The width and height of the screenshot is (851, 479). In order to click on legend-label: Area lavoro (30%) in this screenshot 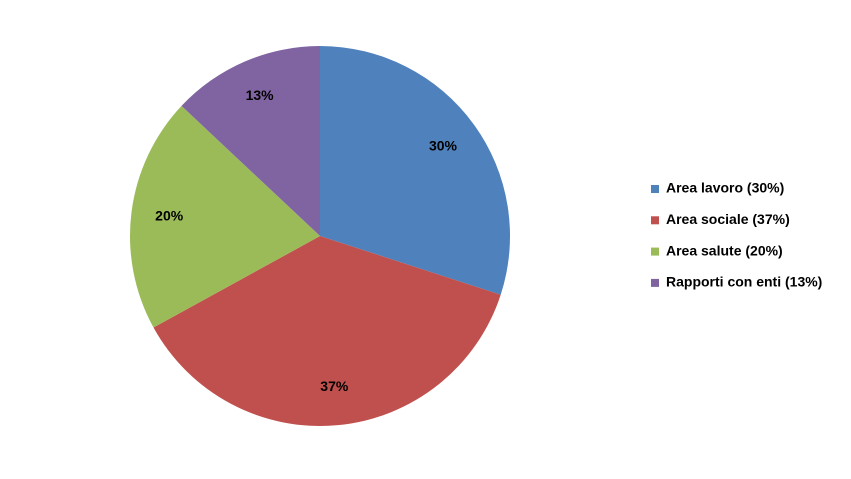, I will do `click(725, 188)`.